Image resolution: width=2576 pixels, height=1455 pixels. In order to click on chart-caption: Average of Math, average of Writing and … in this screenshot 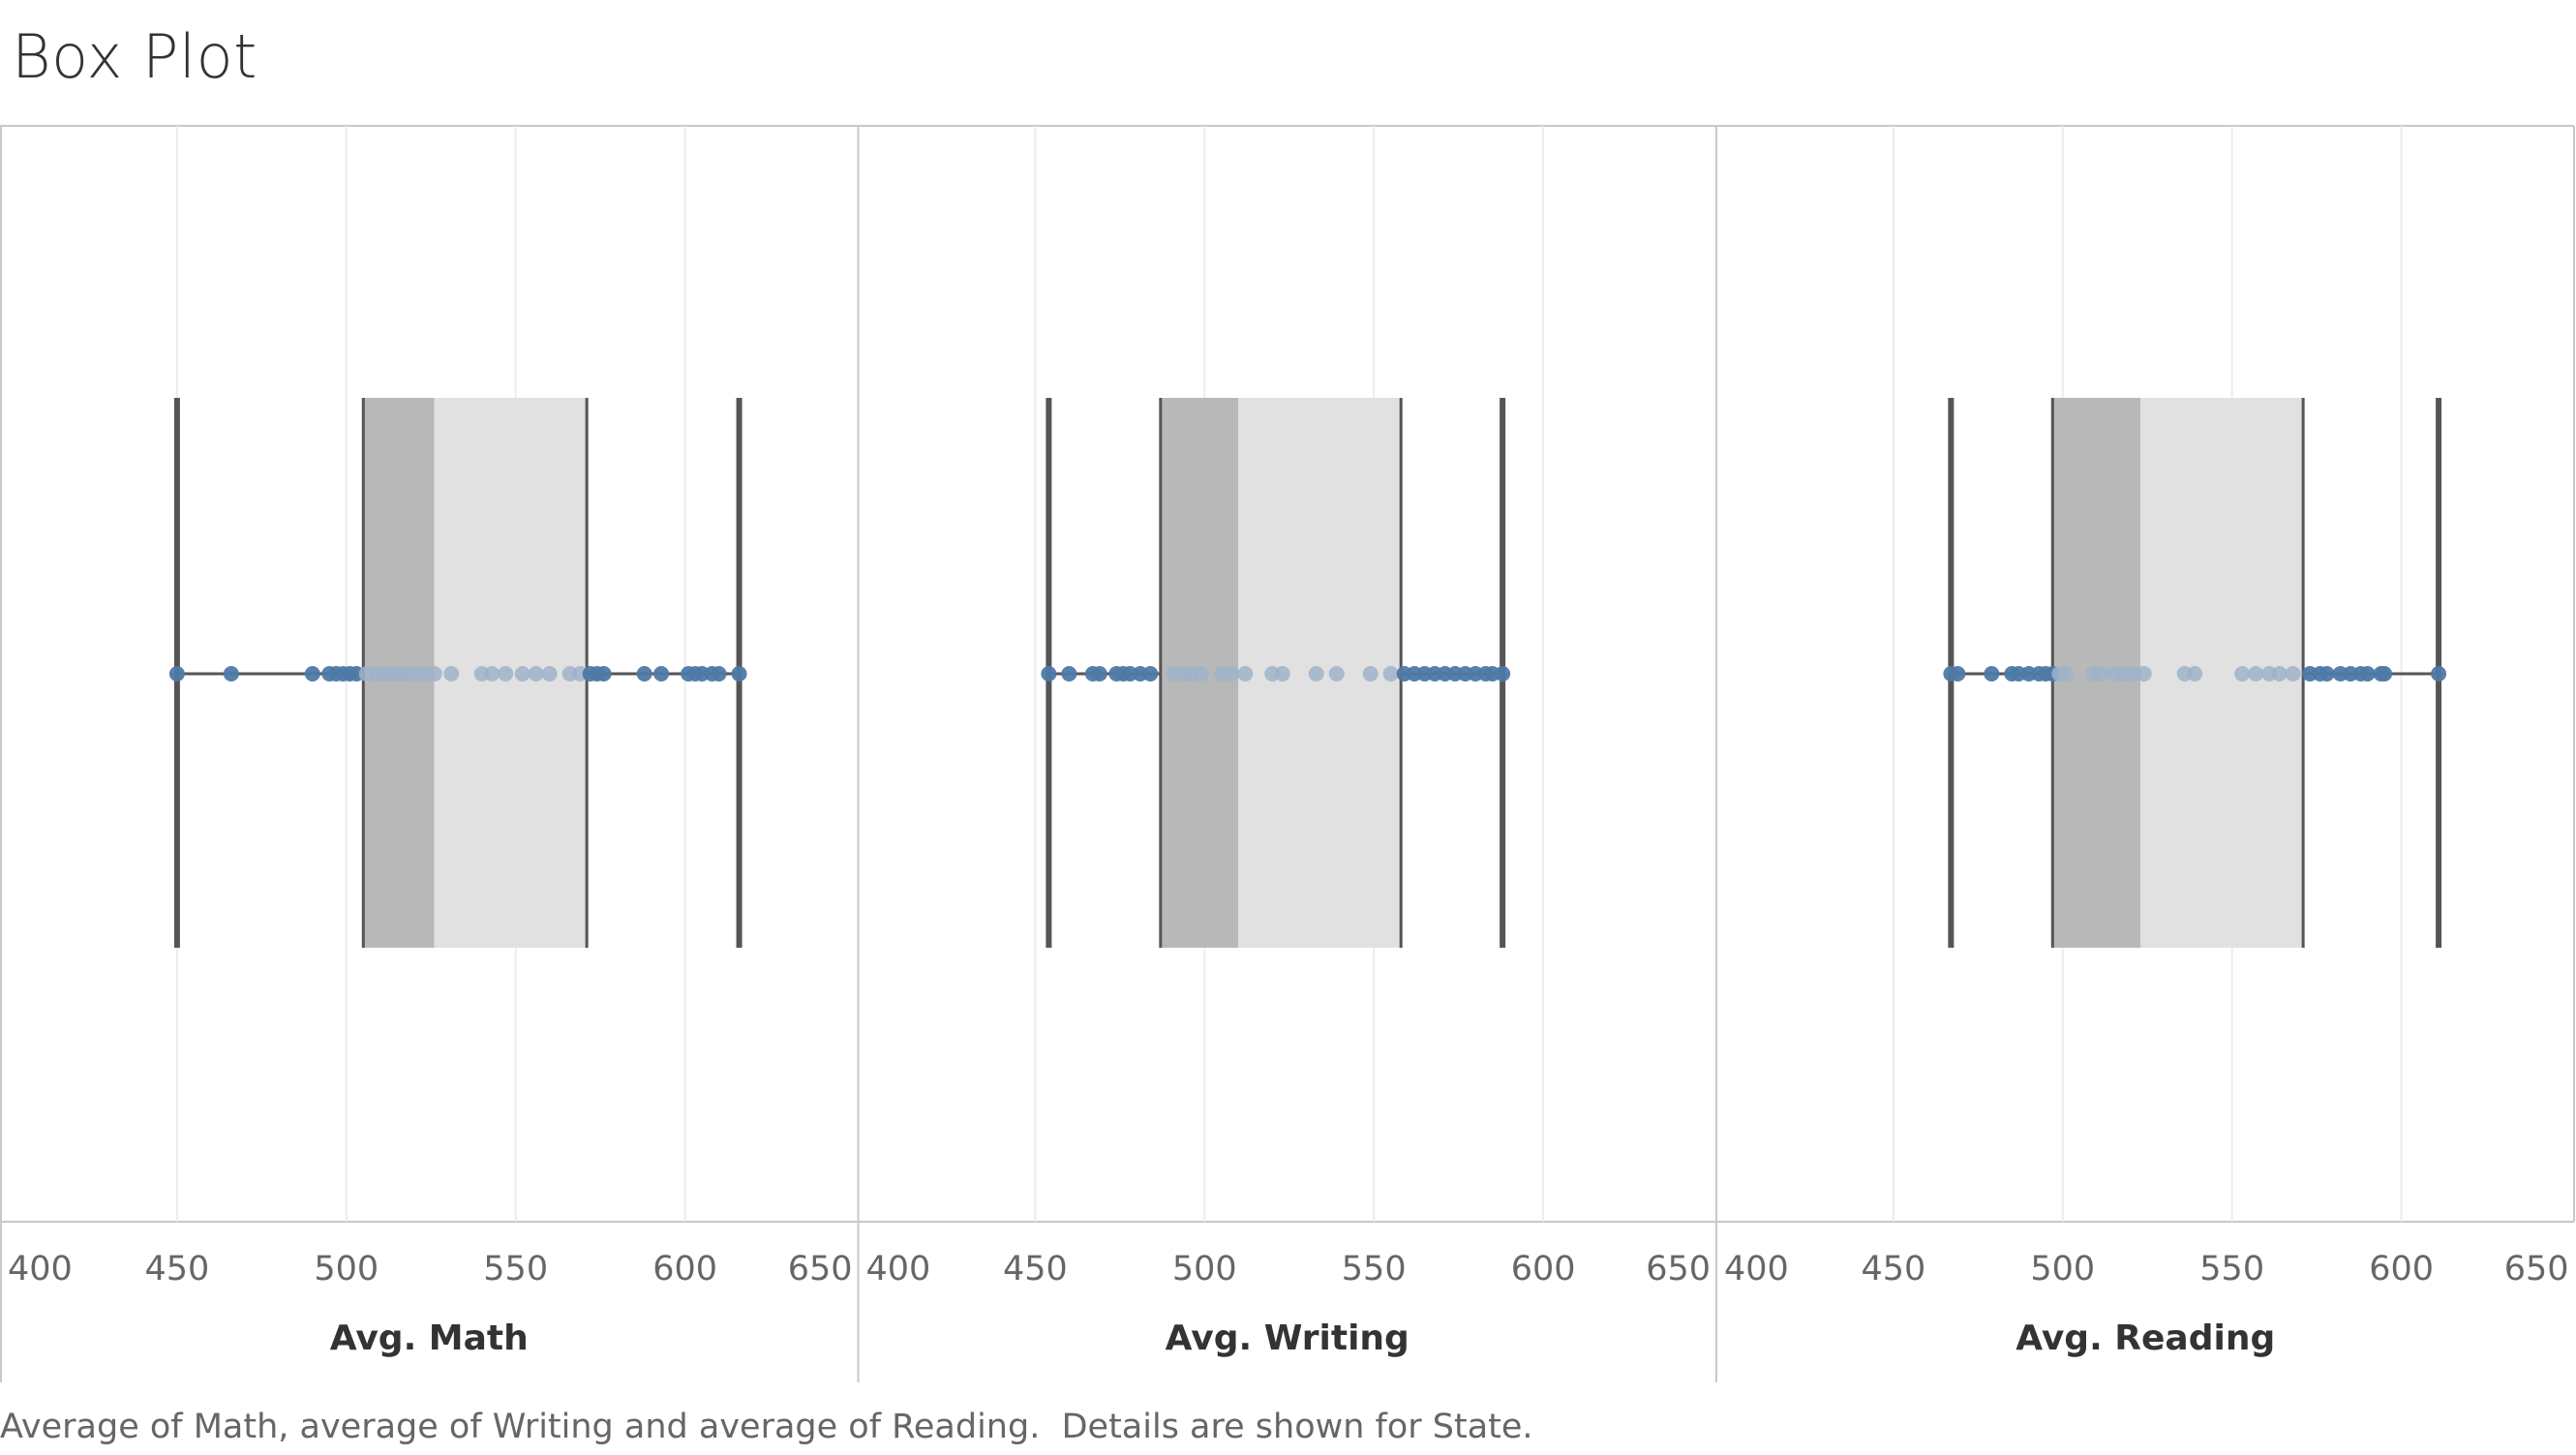, I will do `click(766, 1427)`.